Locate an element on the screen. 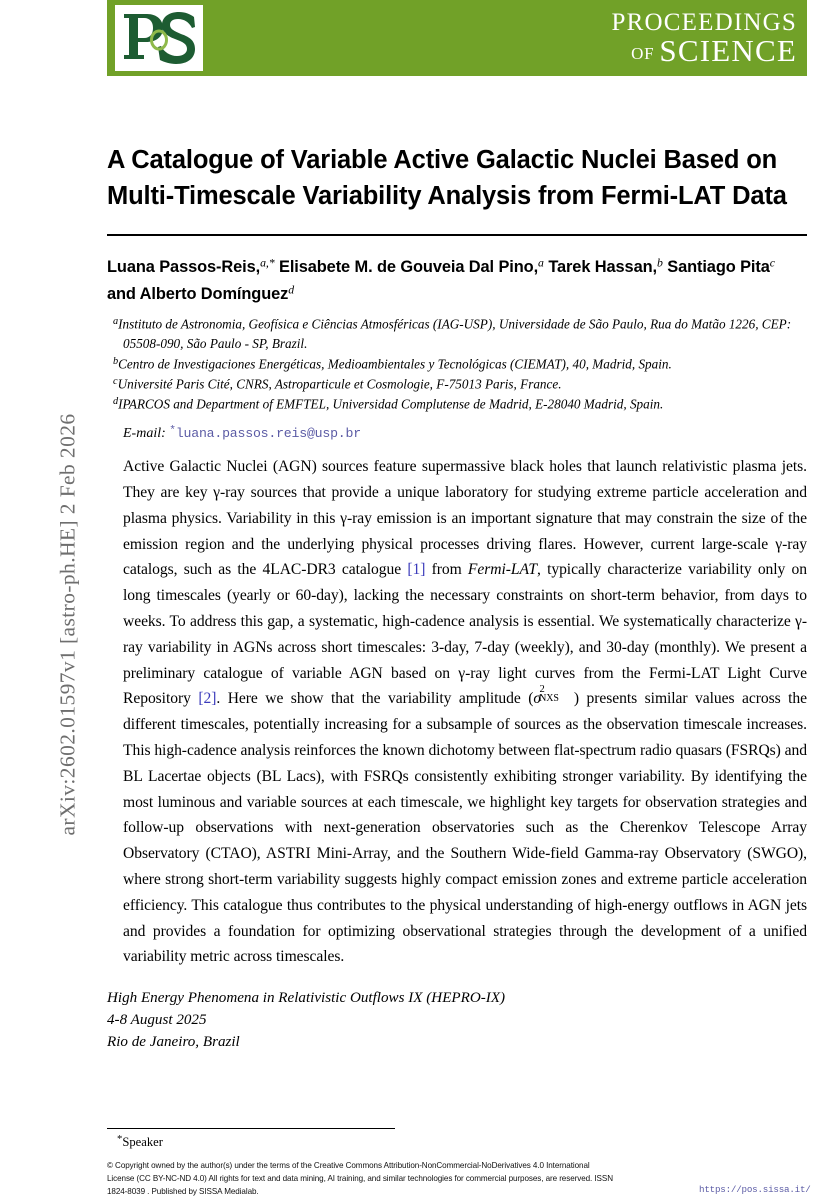 This screenshot has width=814, height=1200. conference-location: Rio de Janeiro, Brazil is located at coordinates (173, 1042).